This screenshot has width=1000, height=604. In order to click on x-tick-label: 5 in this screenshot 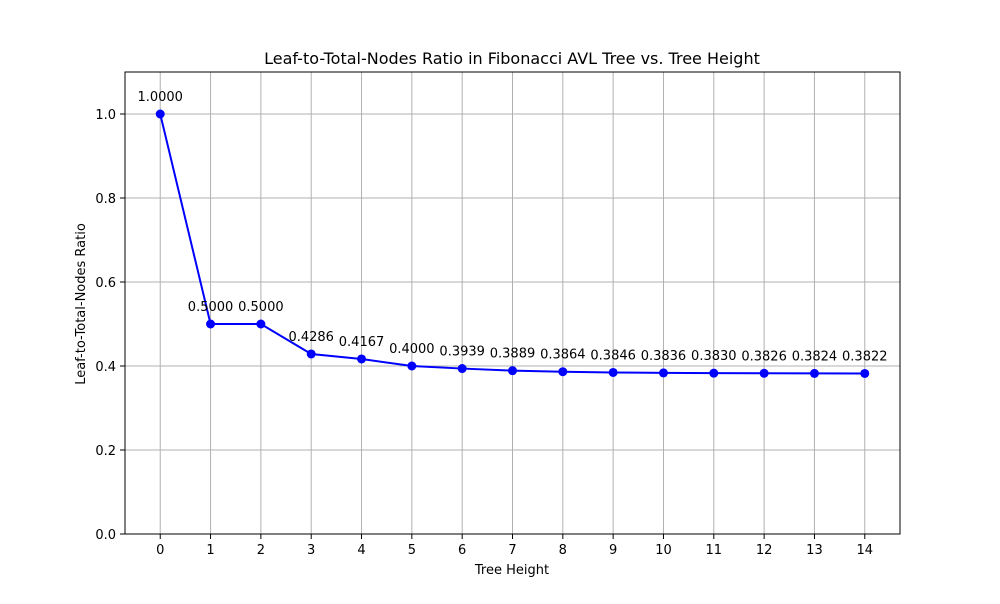, I will do `click(412, 550)`.